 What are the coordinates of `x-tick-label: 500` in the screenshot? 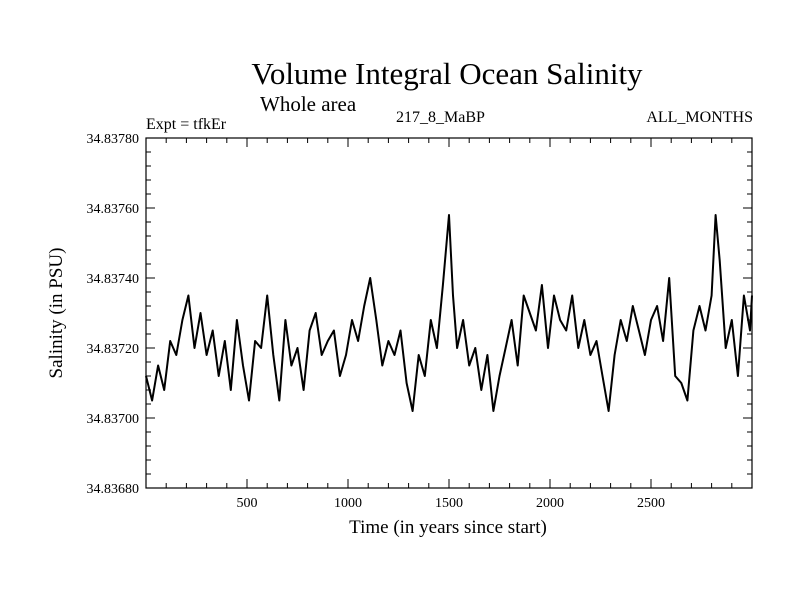 It's located at (247, 503).